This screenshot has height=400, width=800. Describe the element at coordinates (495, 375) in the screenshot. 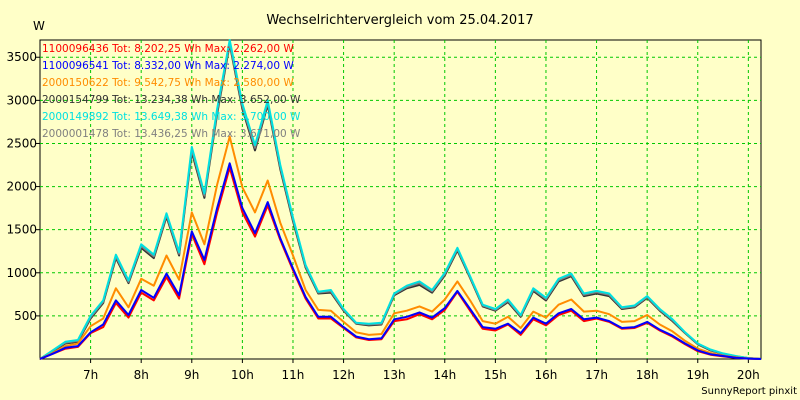

I see `x-tick-label: 15h` at that location.